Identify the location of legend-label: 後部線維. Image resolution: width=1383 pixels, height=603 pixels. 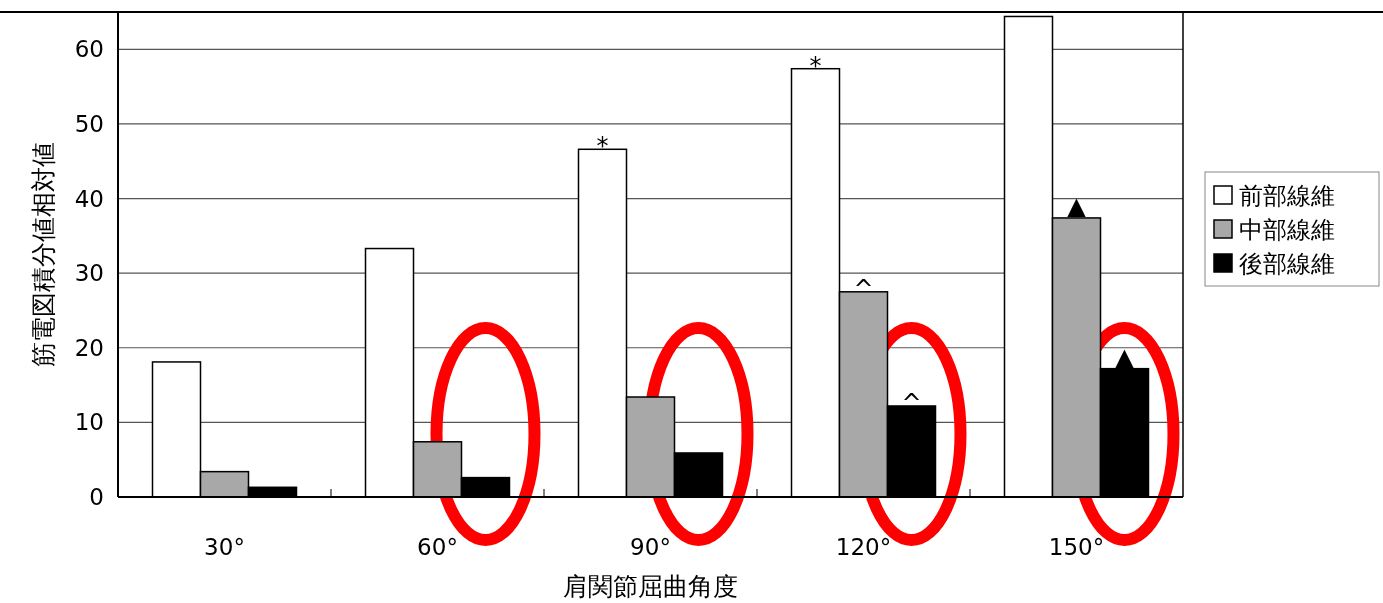
(1287, 264).